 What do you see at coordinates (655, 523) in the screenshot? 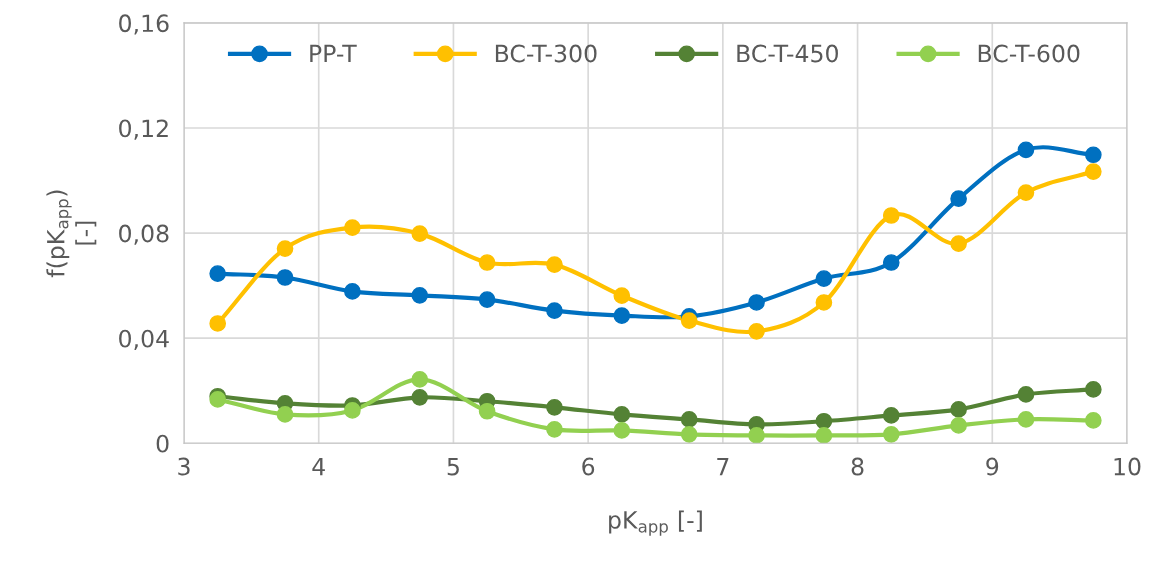
I see `x-axis-title: pK$_{app}$ [-]` at bounding box center [655, 523].